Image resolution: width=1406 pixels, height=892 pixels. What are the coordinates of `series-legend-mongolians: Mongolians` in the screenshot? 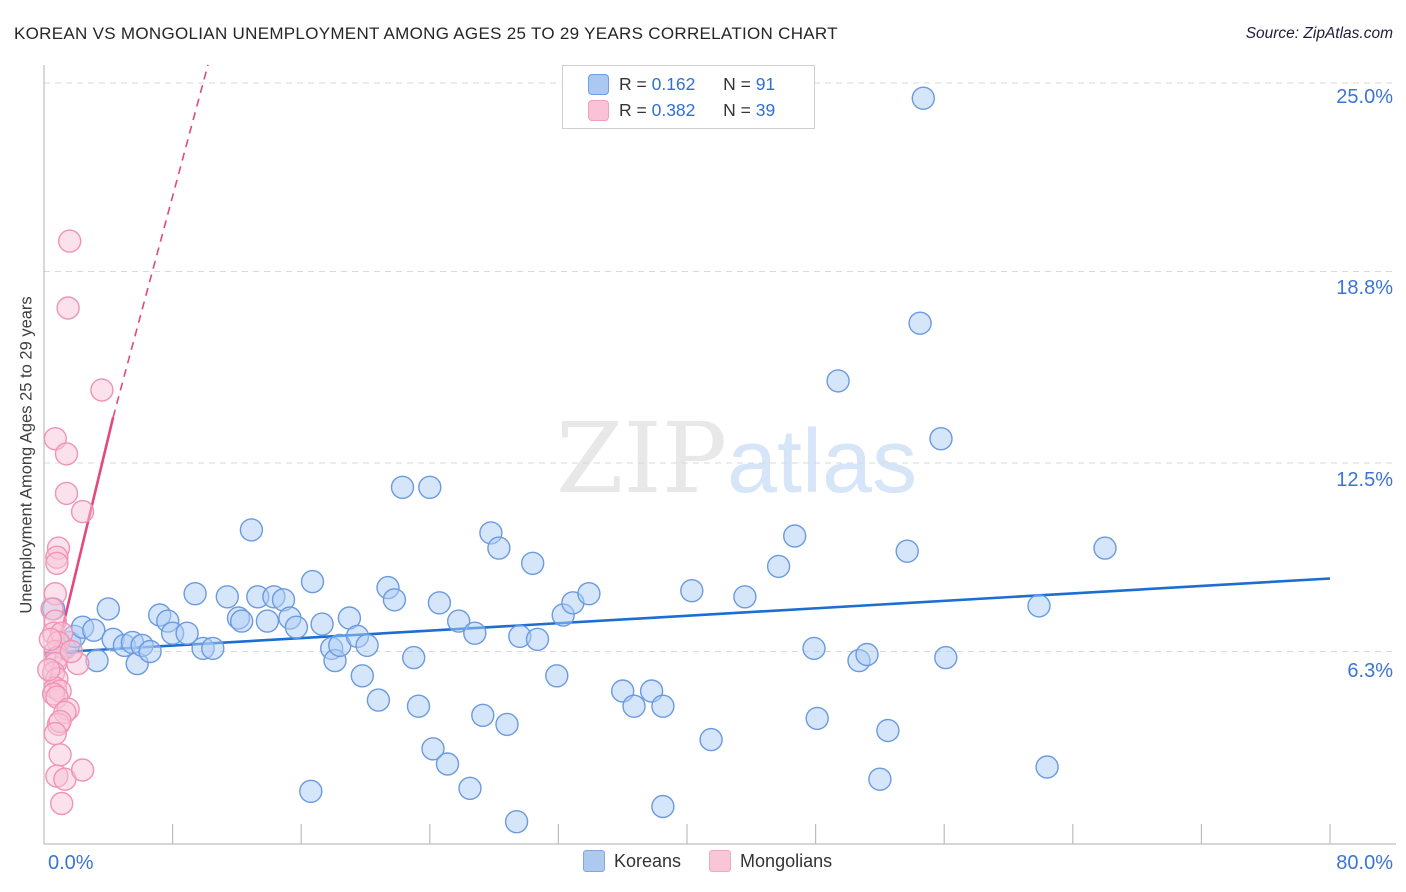 It's located at (770, 861).